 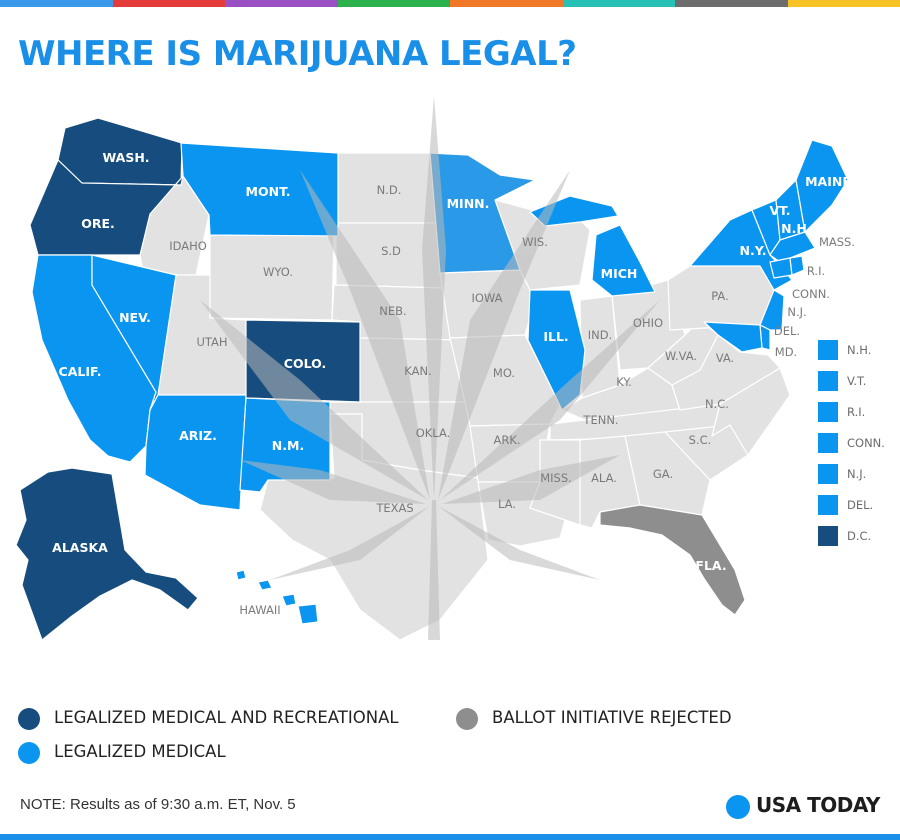 I want to click on state-label-ny: N.Y., so click(x=753, y=250).